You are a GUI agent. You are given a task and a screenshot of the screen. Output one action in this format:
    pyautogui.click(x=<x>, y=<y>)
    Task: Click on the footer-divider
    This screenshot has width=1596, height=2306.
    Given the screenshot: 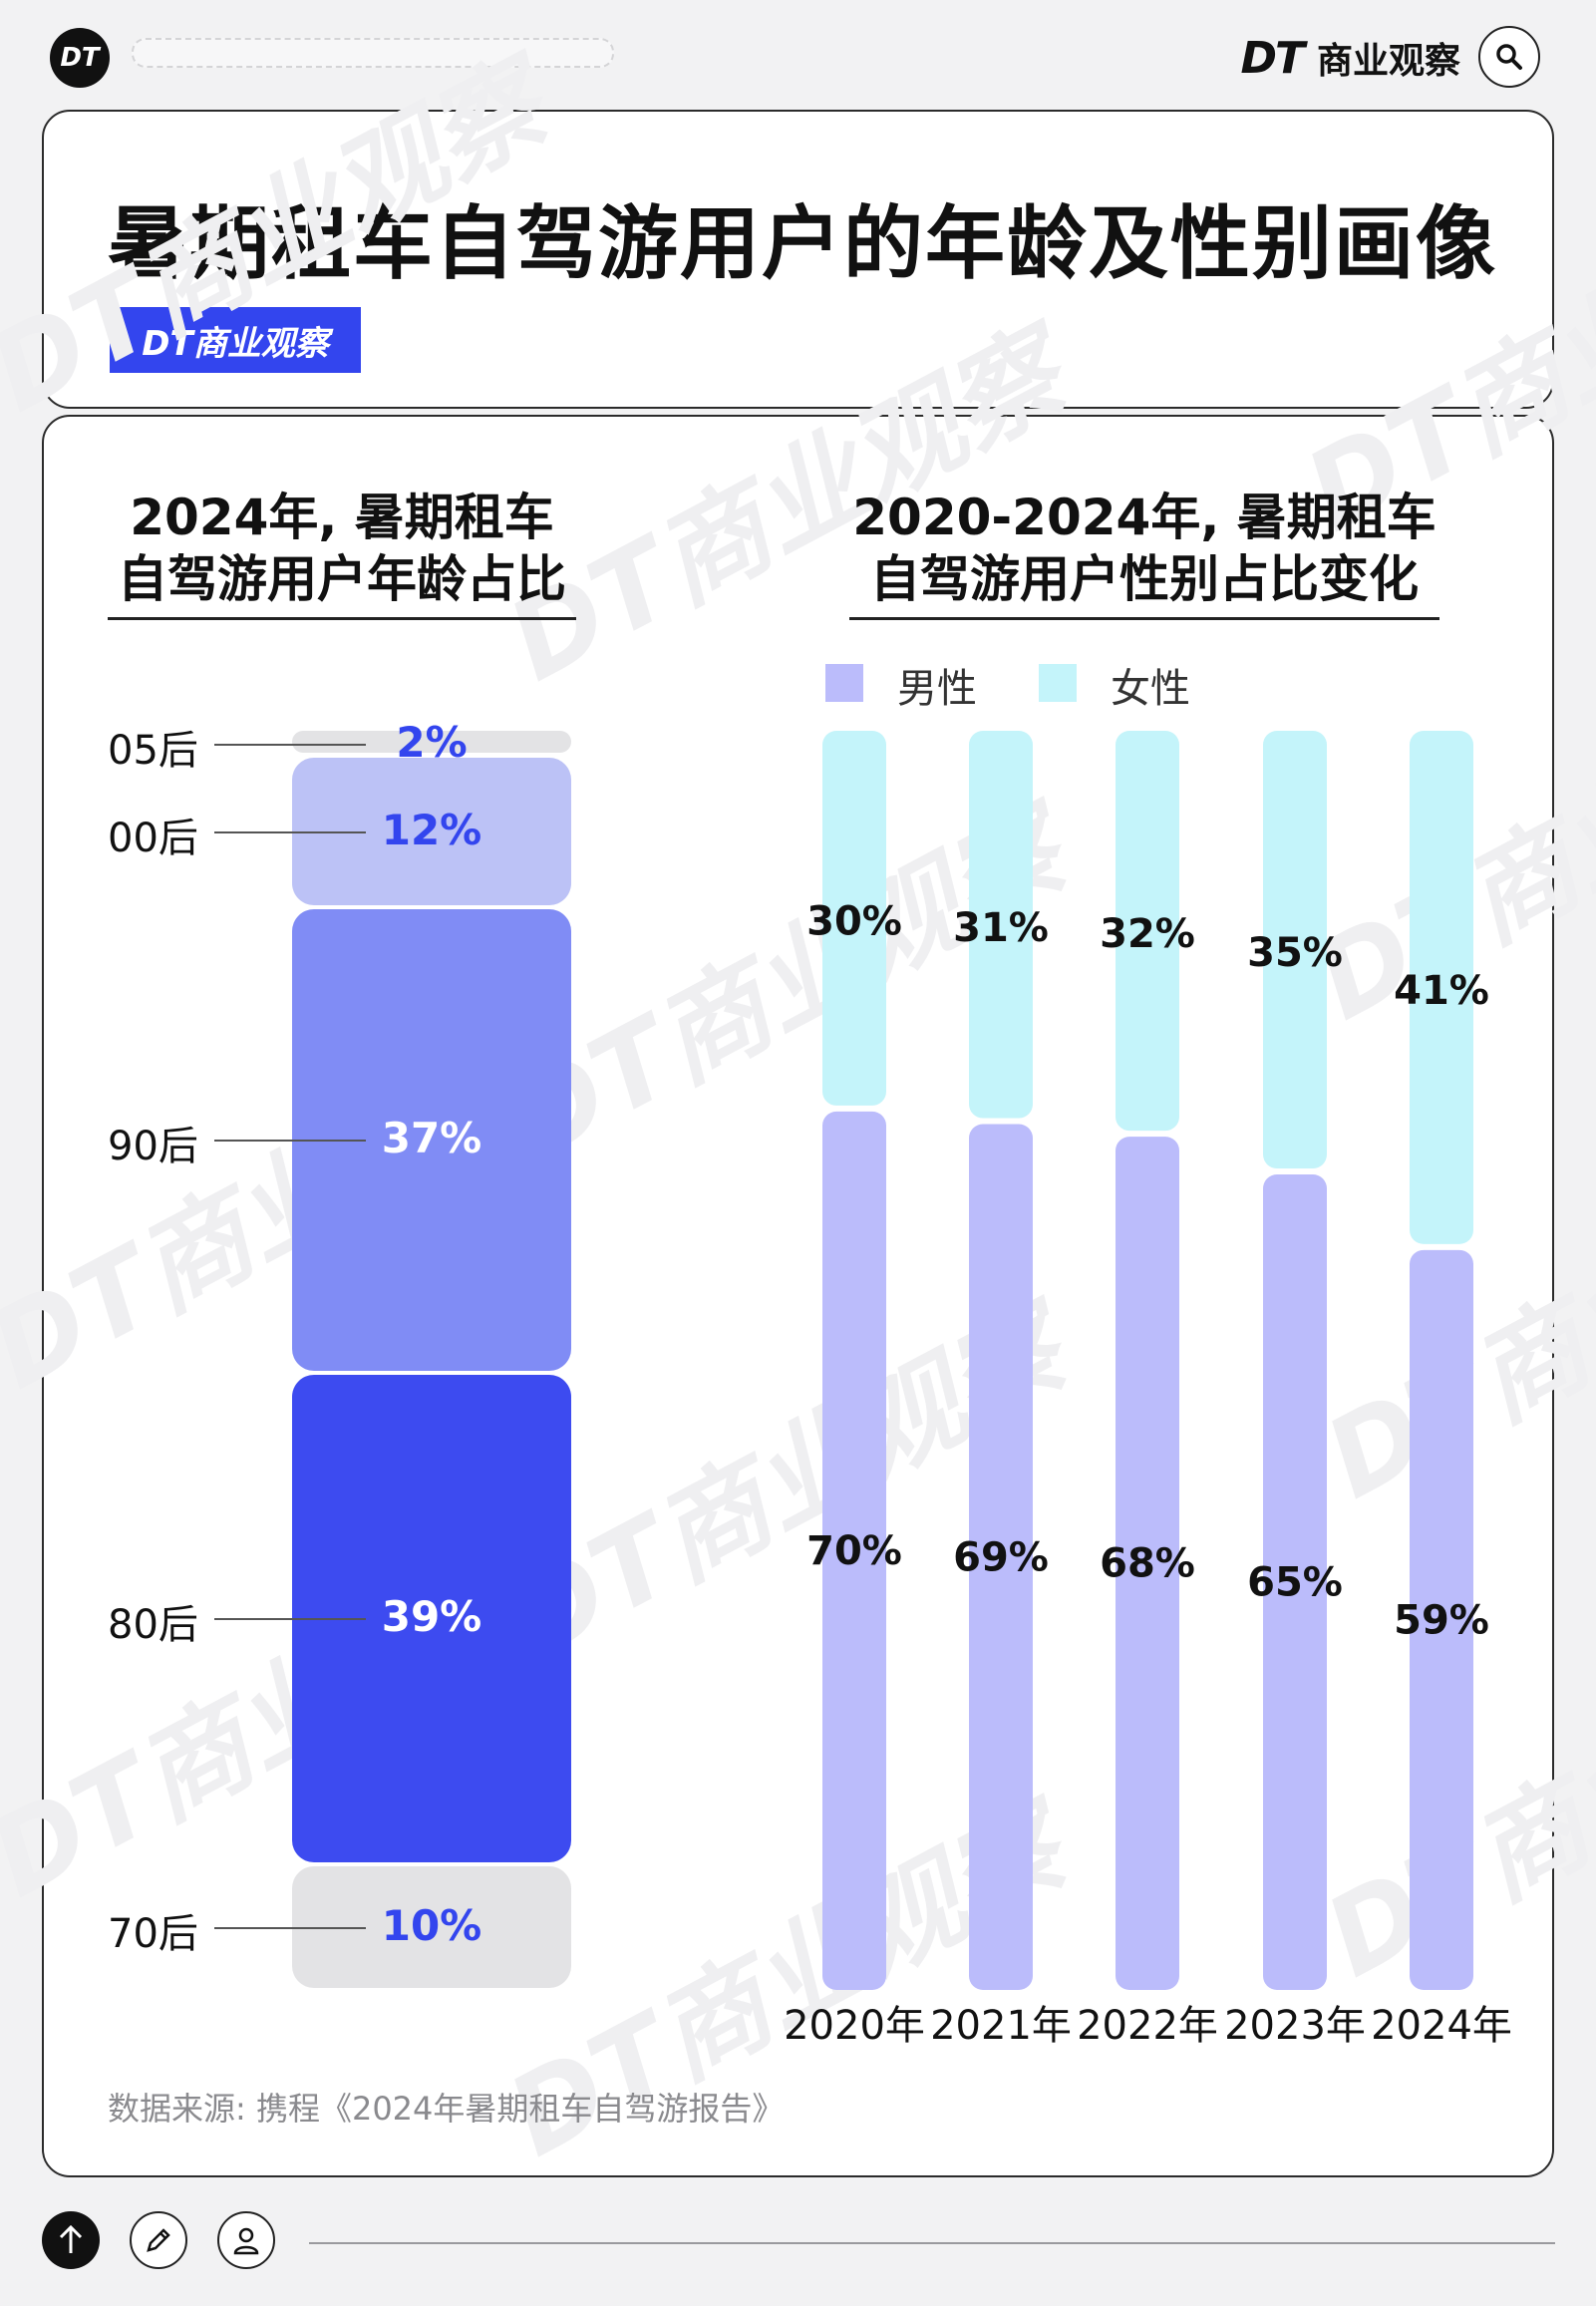 What is the action you would take?
    pyautogui.click(x=932, y=2243)
    